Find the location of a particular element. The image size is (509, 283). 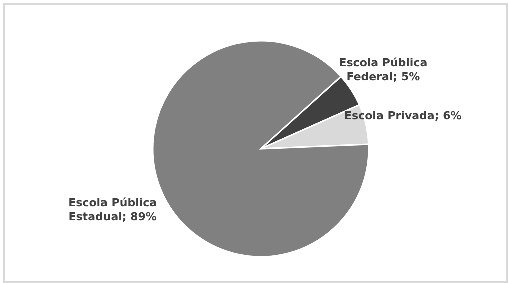

slice-label: Escola Privada; 6% is located at coordinates (403, 115).